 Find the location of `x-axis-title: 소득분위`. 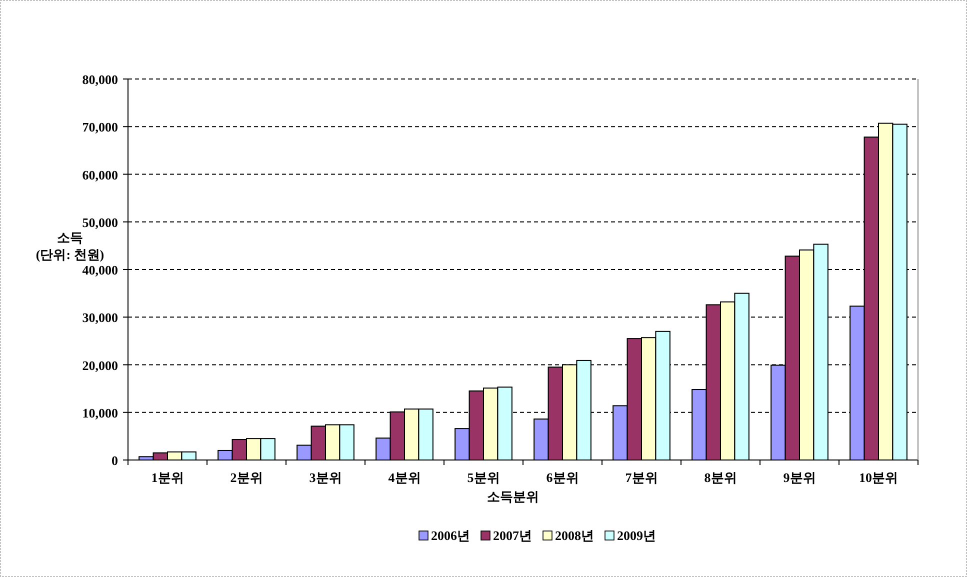

x-axis-title: 소득분위 is located at coordinates (513, 496).